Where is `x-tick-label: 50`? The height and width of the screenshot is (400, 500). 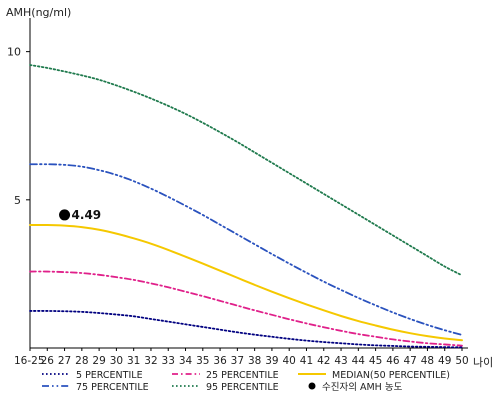 x-tick-label: 50 is located at coordinates (461, 361).